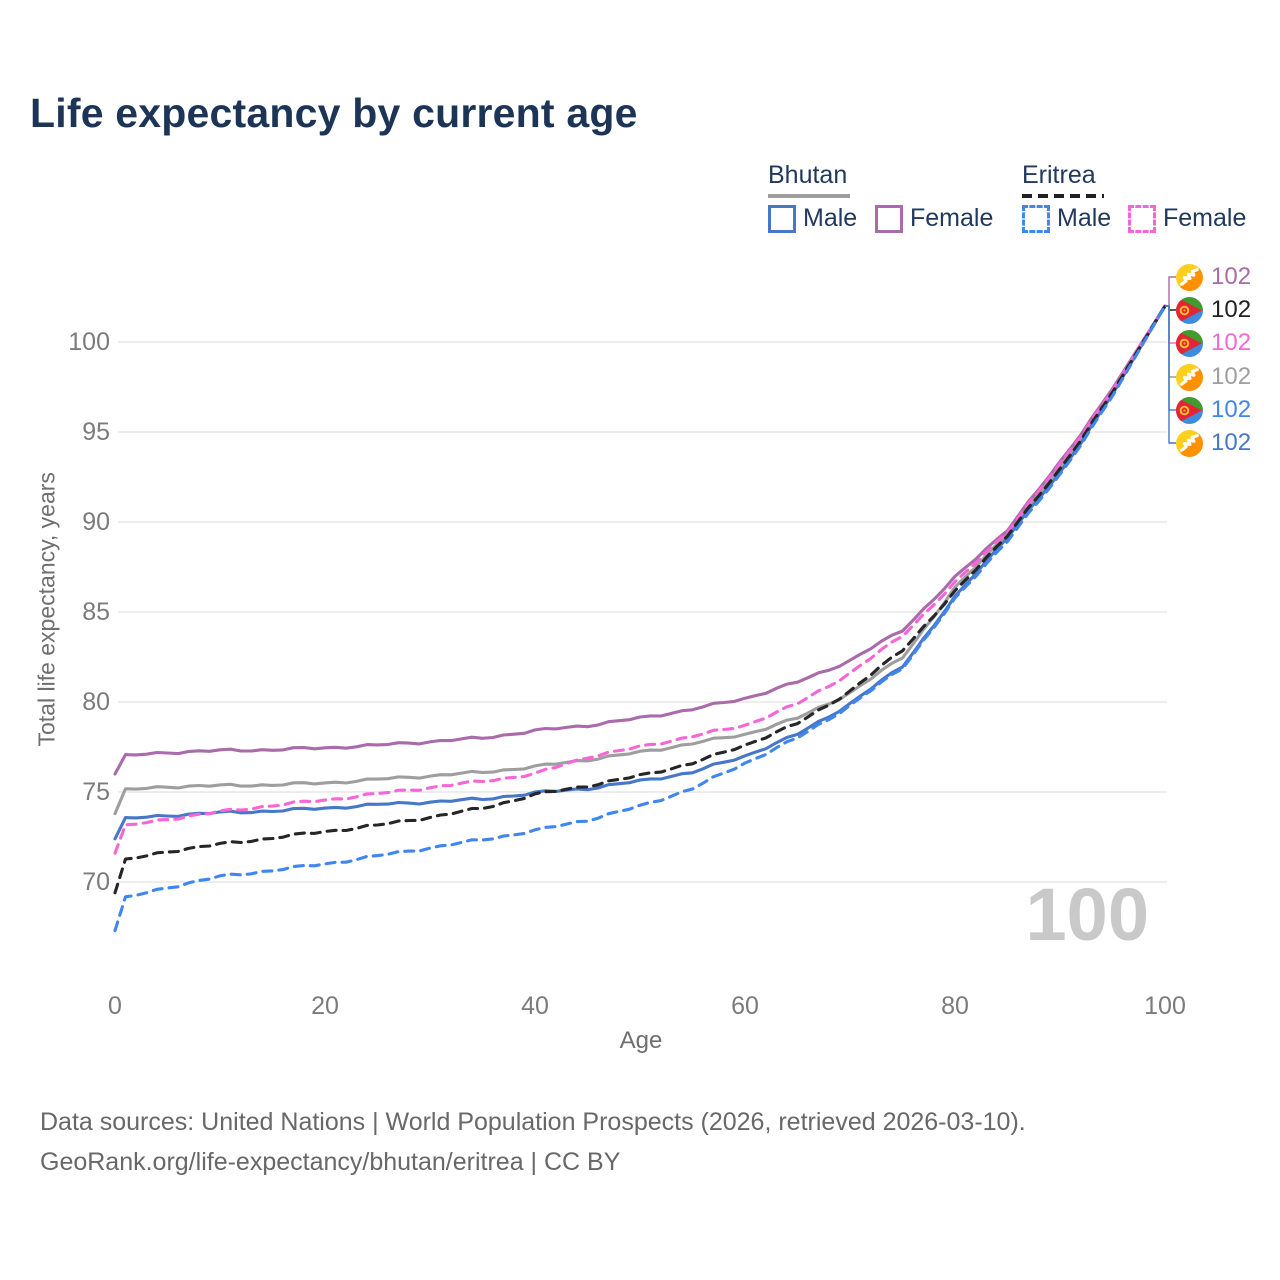 The image size is (1280, 1280). I want to click on legend-label-bhutan-male: Male, so click(830, 218).